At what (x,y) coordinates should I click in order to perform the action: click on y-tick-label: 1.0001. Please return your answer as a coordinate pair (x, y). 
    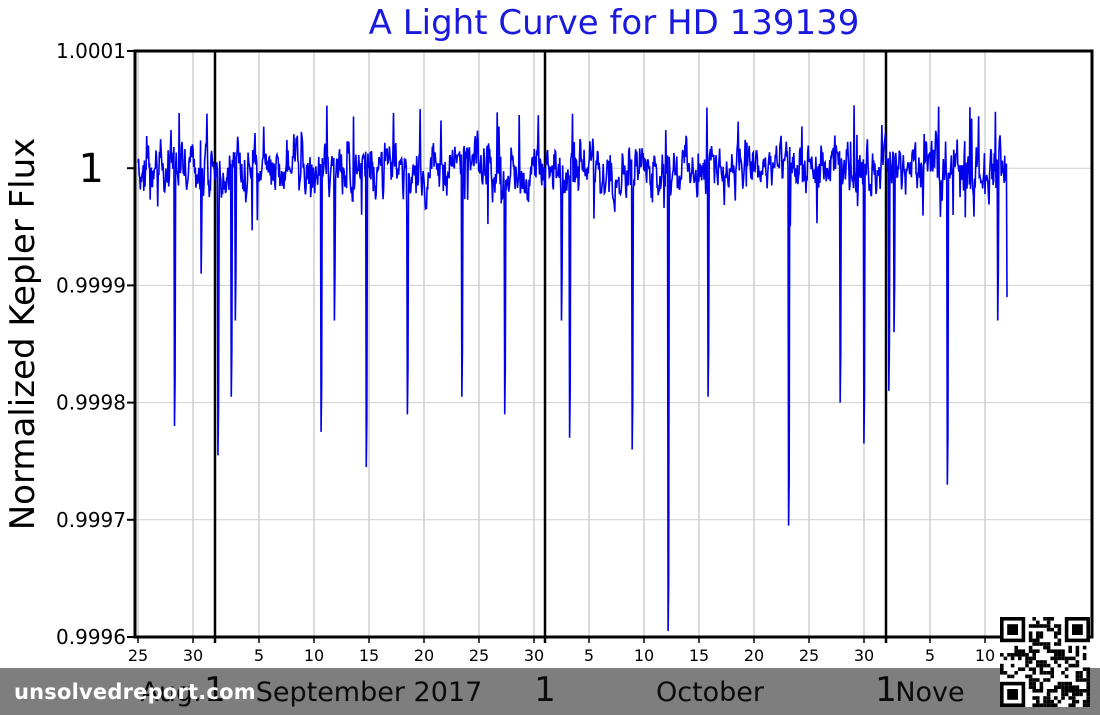
    Looking at the image, I should click on (91, 51).